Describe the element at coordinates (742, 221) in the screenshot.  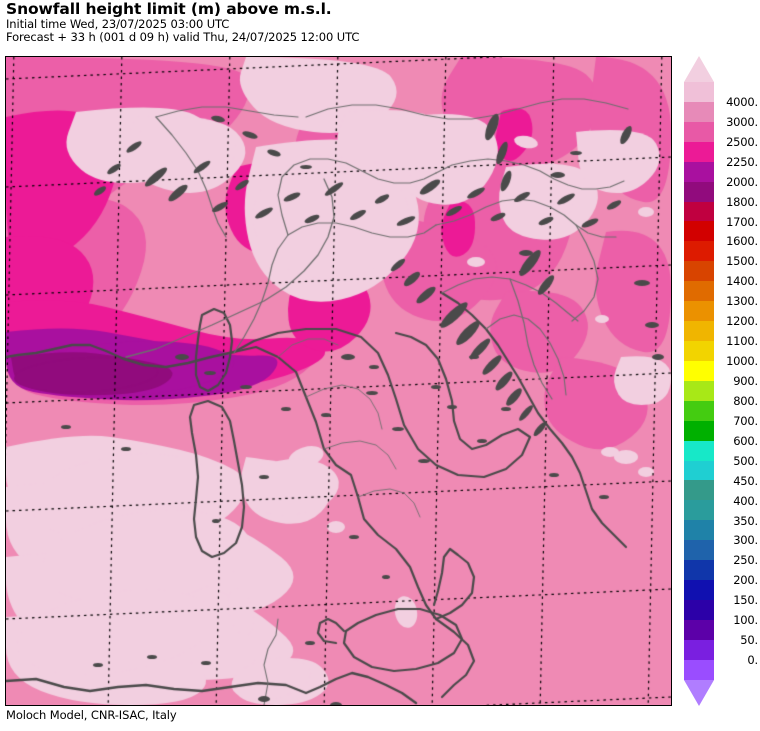
I see `colorbar-tick-label: 1700.` at that location.